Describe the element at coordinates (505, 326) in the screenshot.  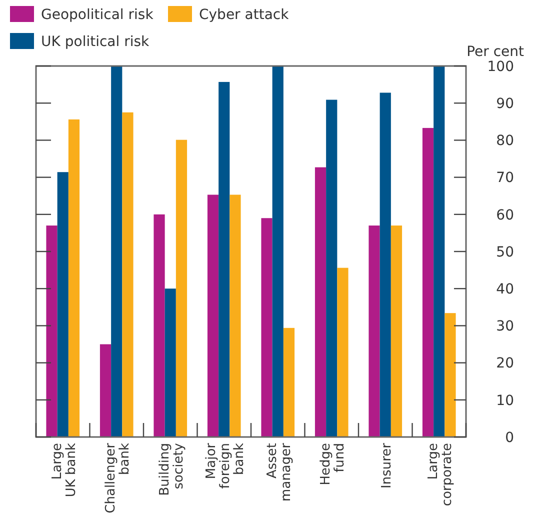
I see `y-tick-label: 30` at that location.